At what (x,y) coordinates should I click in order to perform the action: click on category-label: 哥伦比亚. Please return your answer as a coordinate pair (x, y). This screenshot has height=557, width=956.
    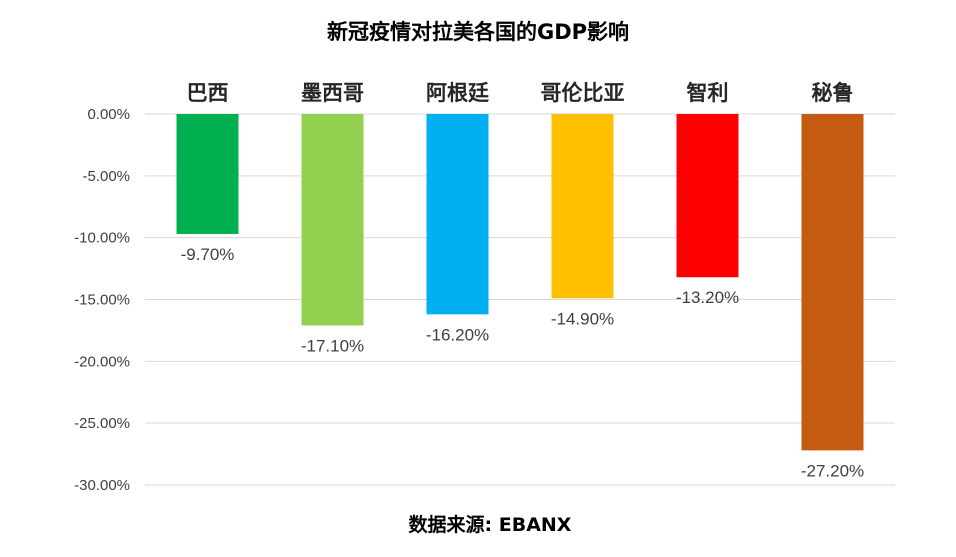
    Looking at the image, I should click on (583, 93).